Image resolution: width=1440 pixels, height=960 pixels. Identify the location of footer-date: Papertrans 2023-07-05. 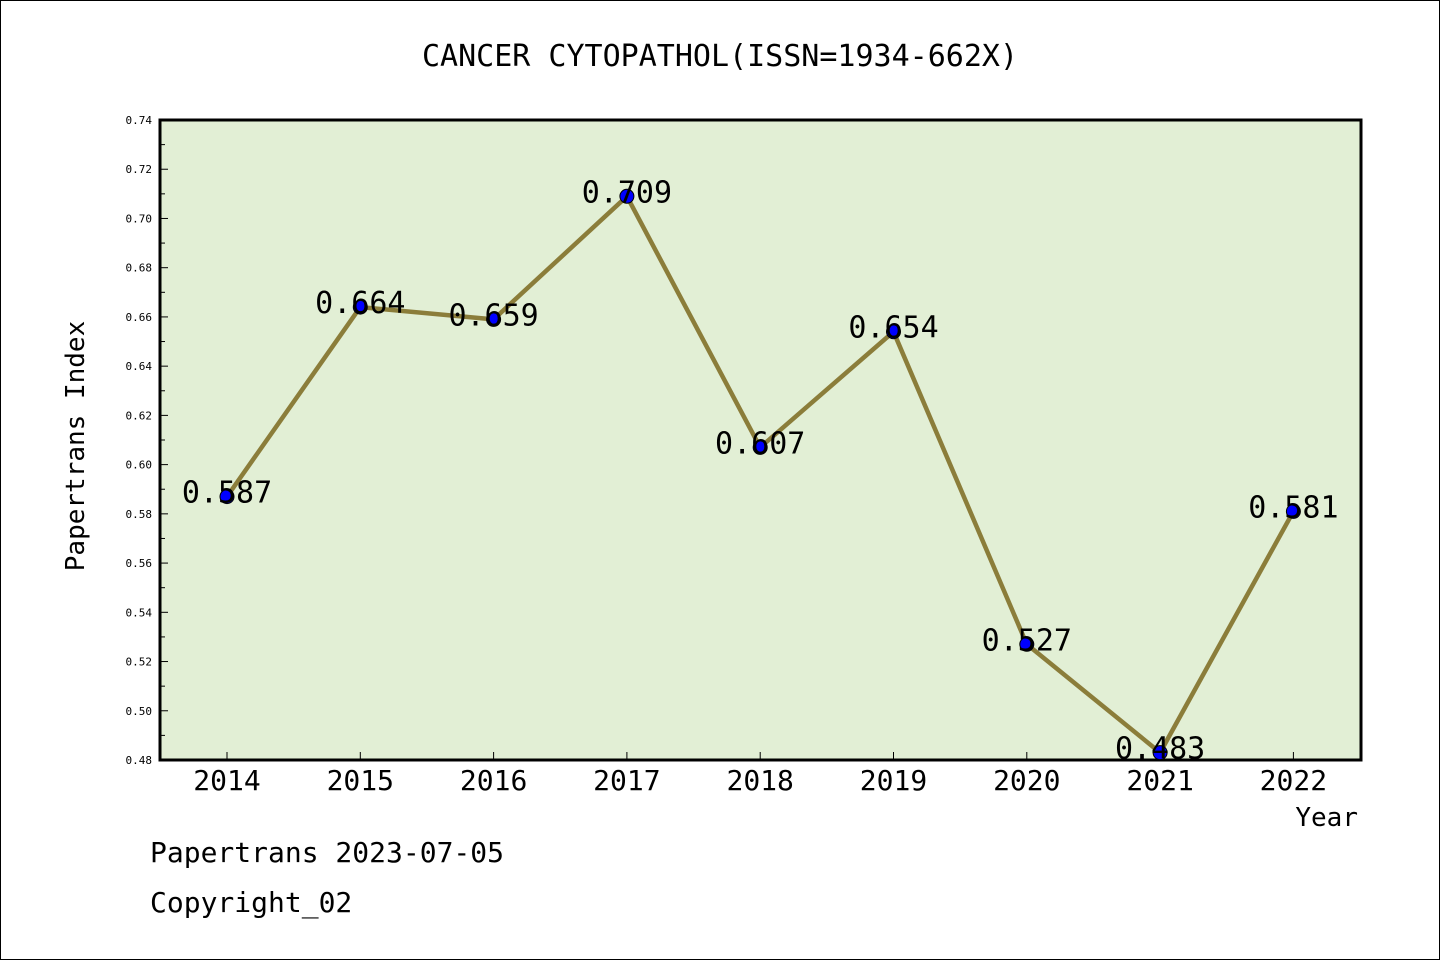
(327, 852).